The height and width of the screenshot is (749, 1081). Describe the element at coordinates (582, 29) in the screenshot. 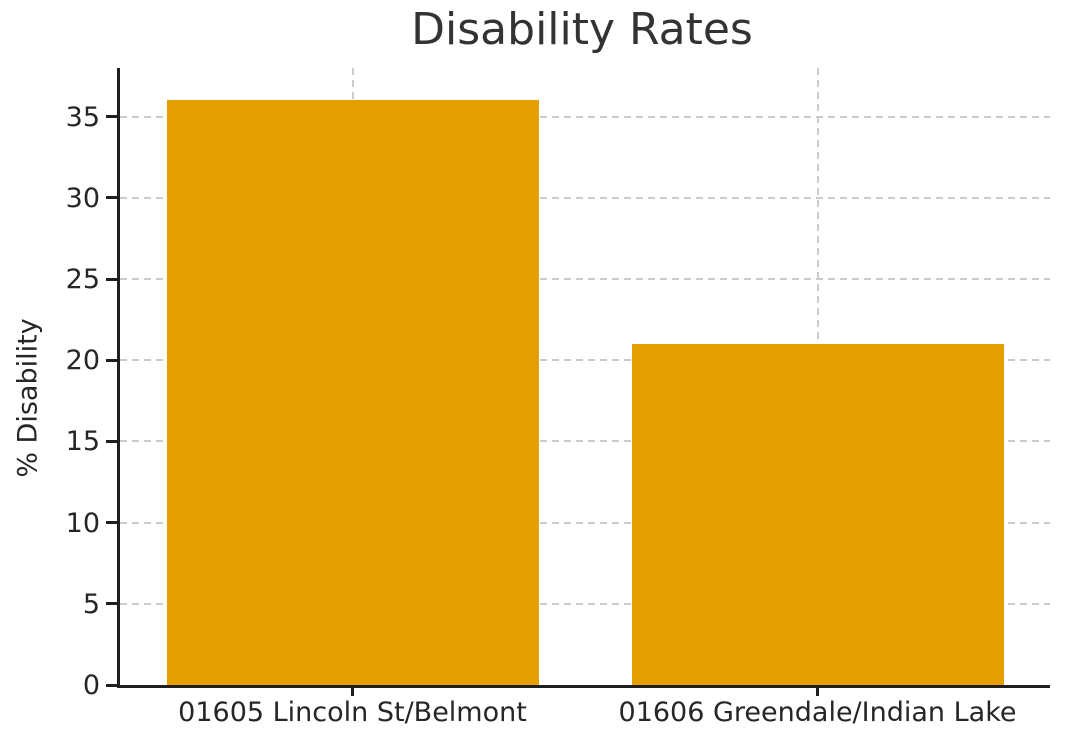

I see `chart-title: Disability Rates` at that location.